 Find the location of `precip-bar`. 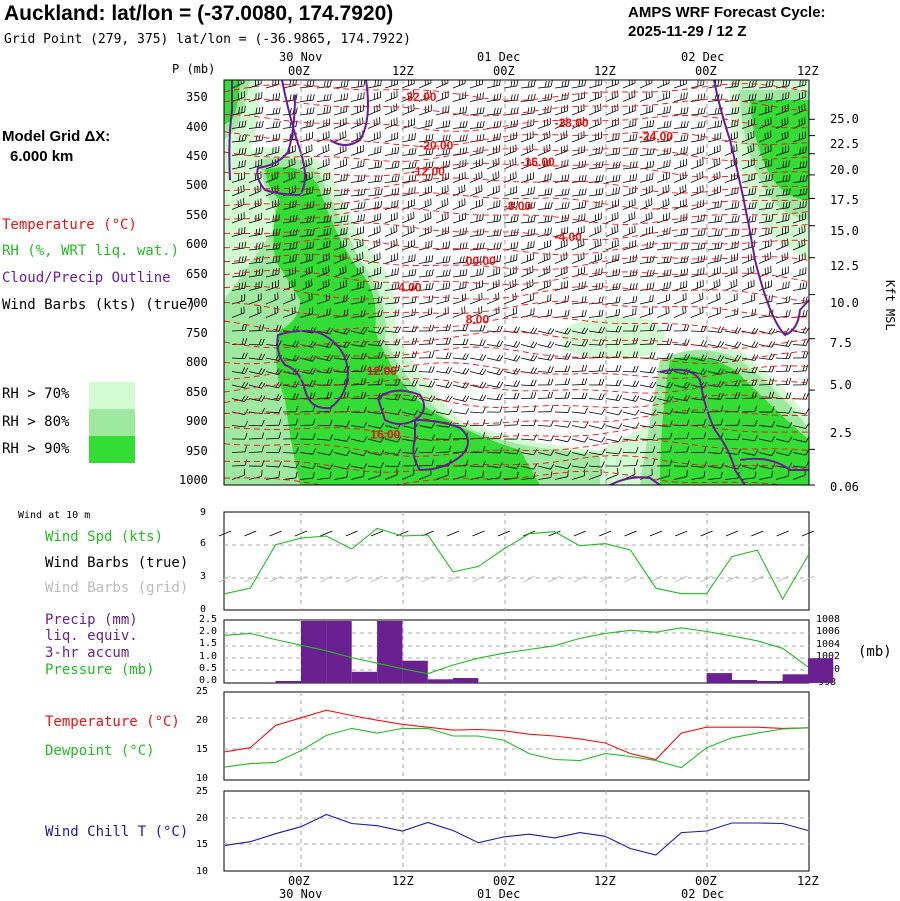

precip-bar is located at coordinates (795, 678).